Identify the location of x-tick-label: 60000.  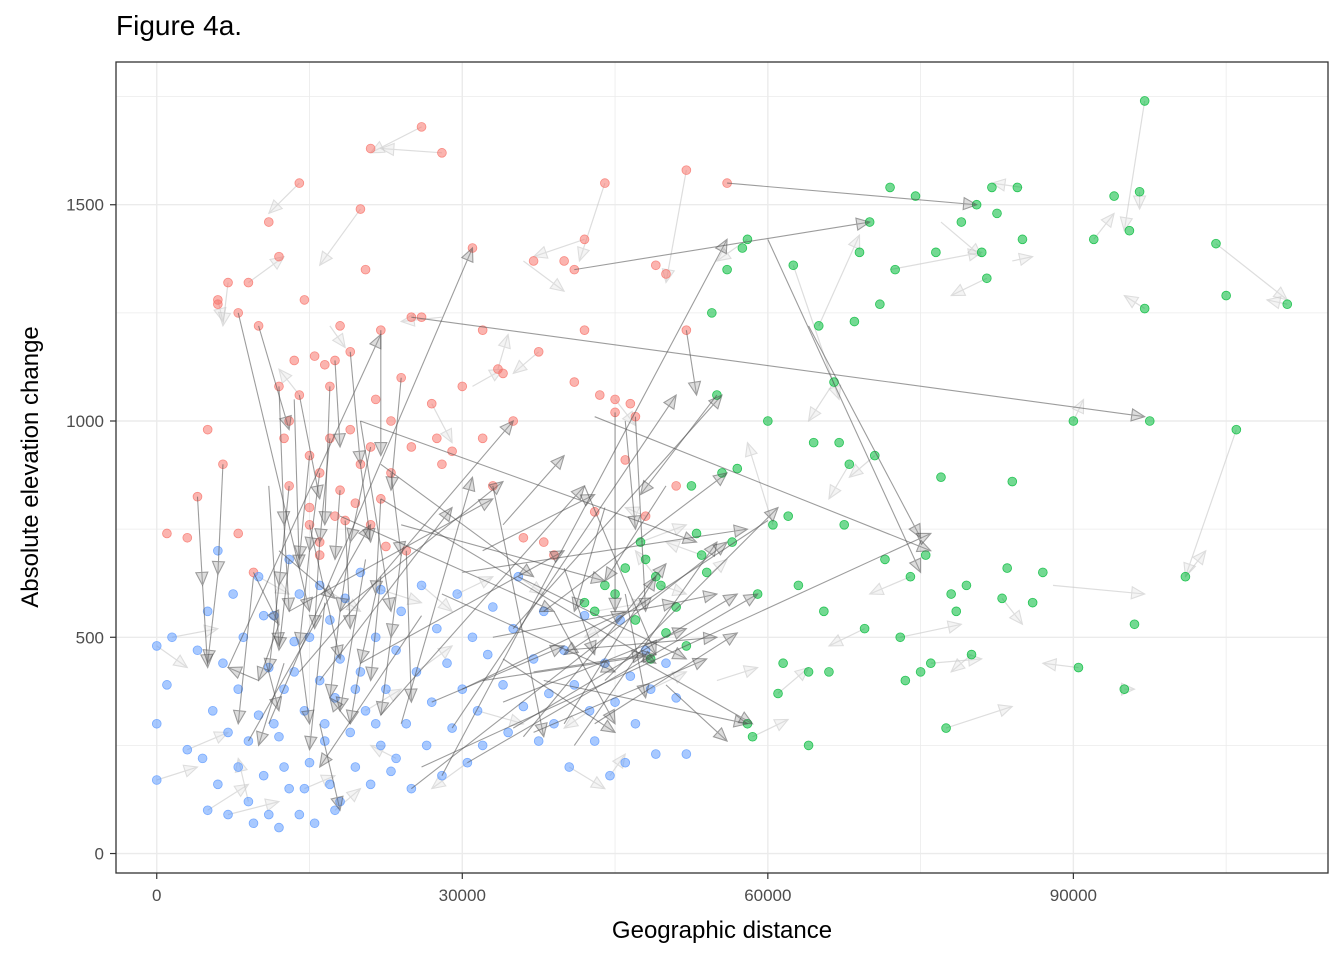
(767, 895).